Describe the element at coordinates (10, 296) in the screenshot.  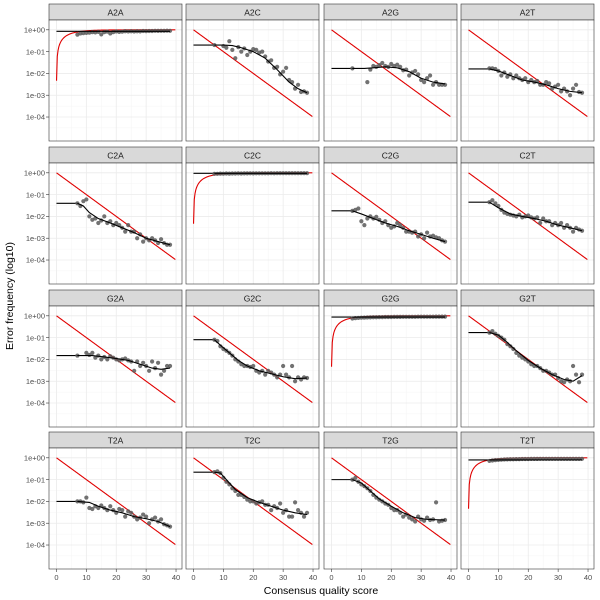
I see `y-axis-title: Error frequency (log10)` at that location.